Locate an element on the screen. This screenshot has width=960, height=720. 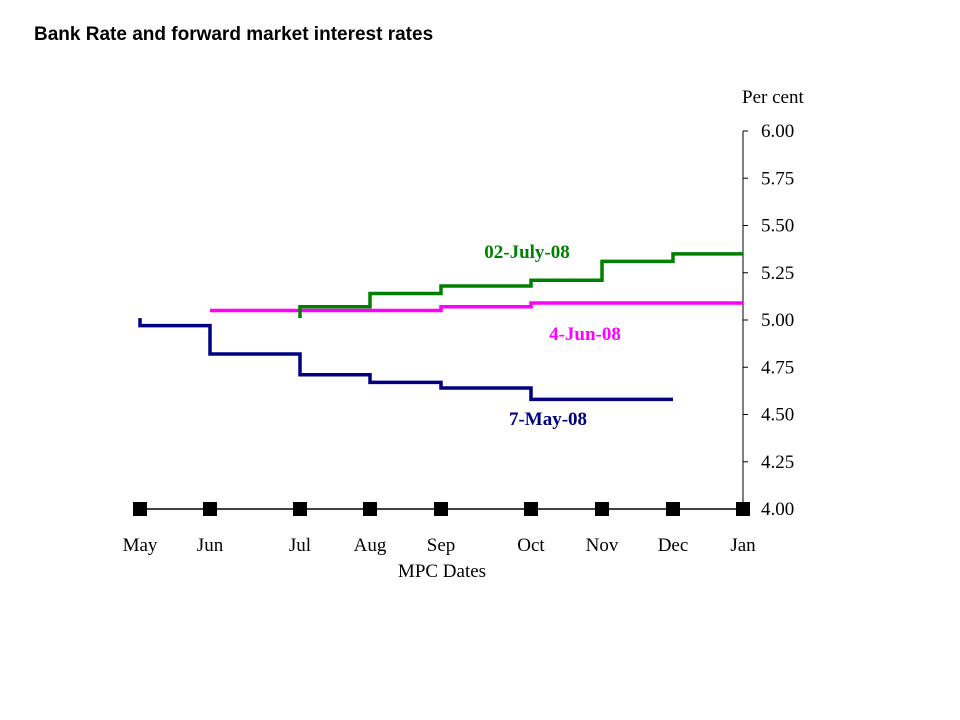
series-label: 02-July-08 is located at coordinates (527, 252).